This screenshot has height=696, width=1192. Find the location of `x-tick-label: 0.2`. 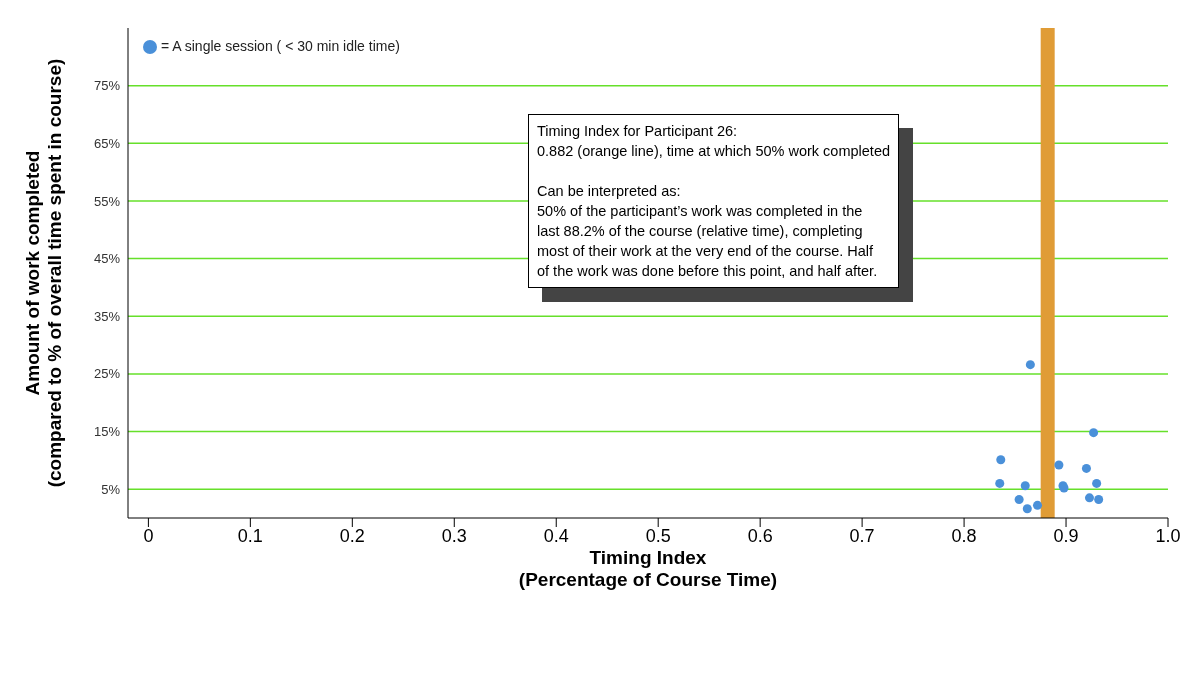

x-tick-label: 0.2 is located at coordinates (352, 535).